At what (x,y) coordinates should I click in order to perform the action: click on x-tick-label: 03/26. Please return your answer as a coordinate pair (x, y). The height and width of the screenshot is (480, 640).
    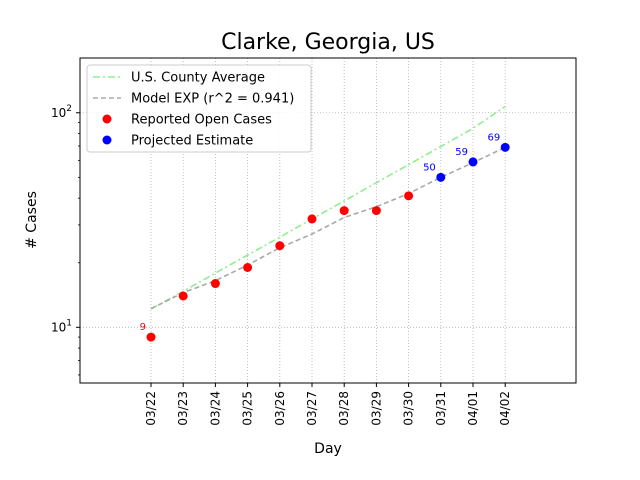
    Looking at the image, I should click on (280, 408).